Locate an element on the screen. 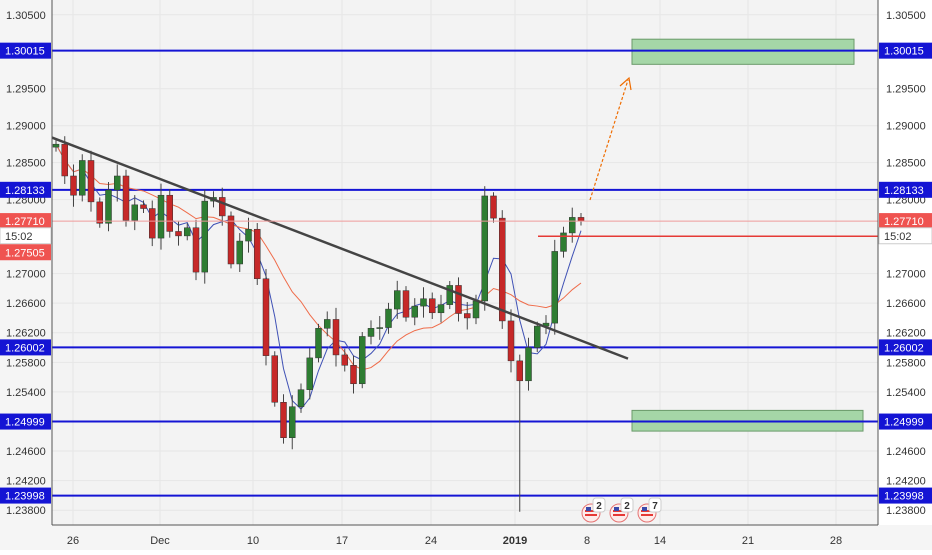  x-tick-label: 10 is located at coordinates (253, 541).